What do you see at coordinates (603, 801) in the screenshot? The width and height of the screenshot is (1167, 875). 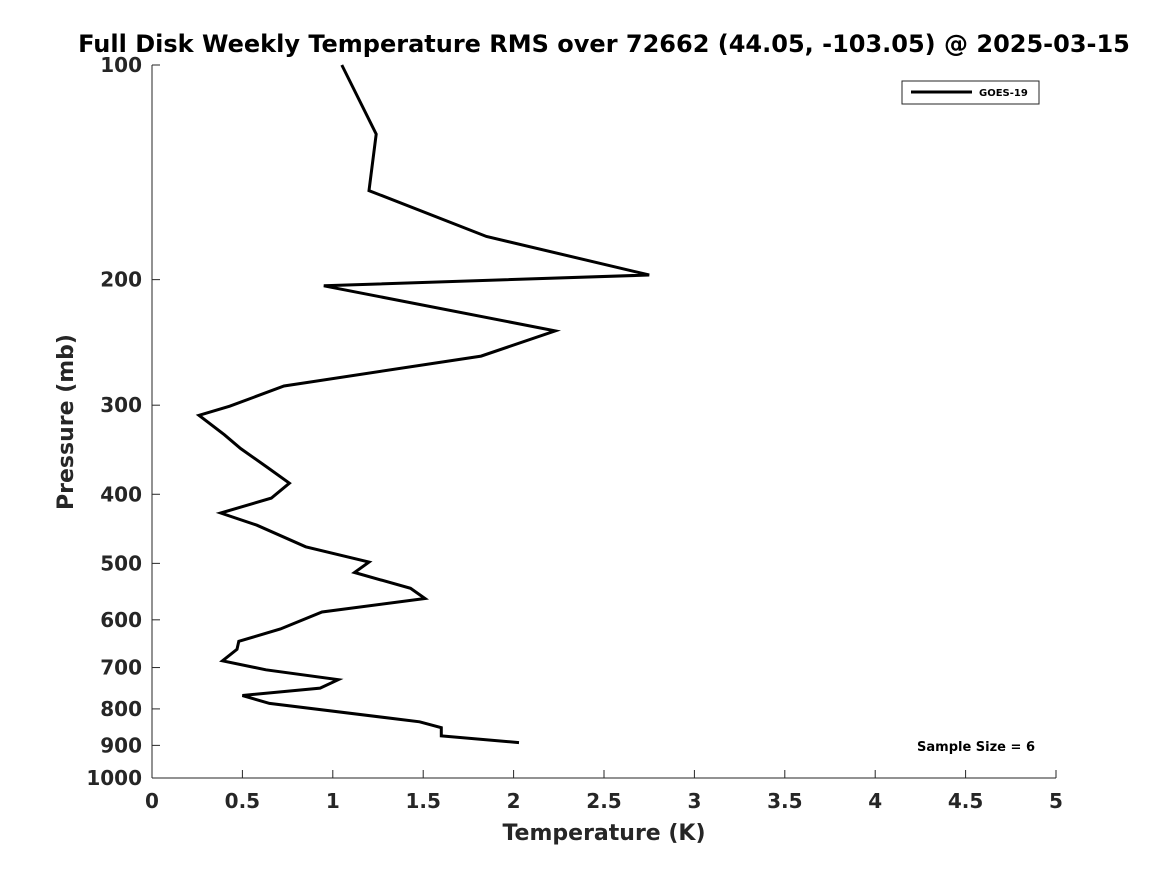 I see `x-tick-label: 2.5` at bounding box center [603, 801].